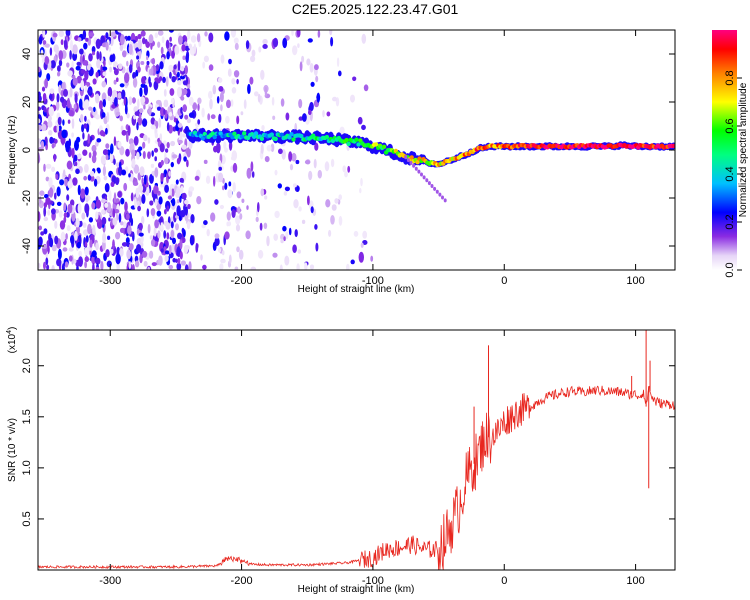  I want to click on ridge-point, so click(358, 144).